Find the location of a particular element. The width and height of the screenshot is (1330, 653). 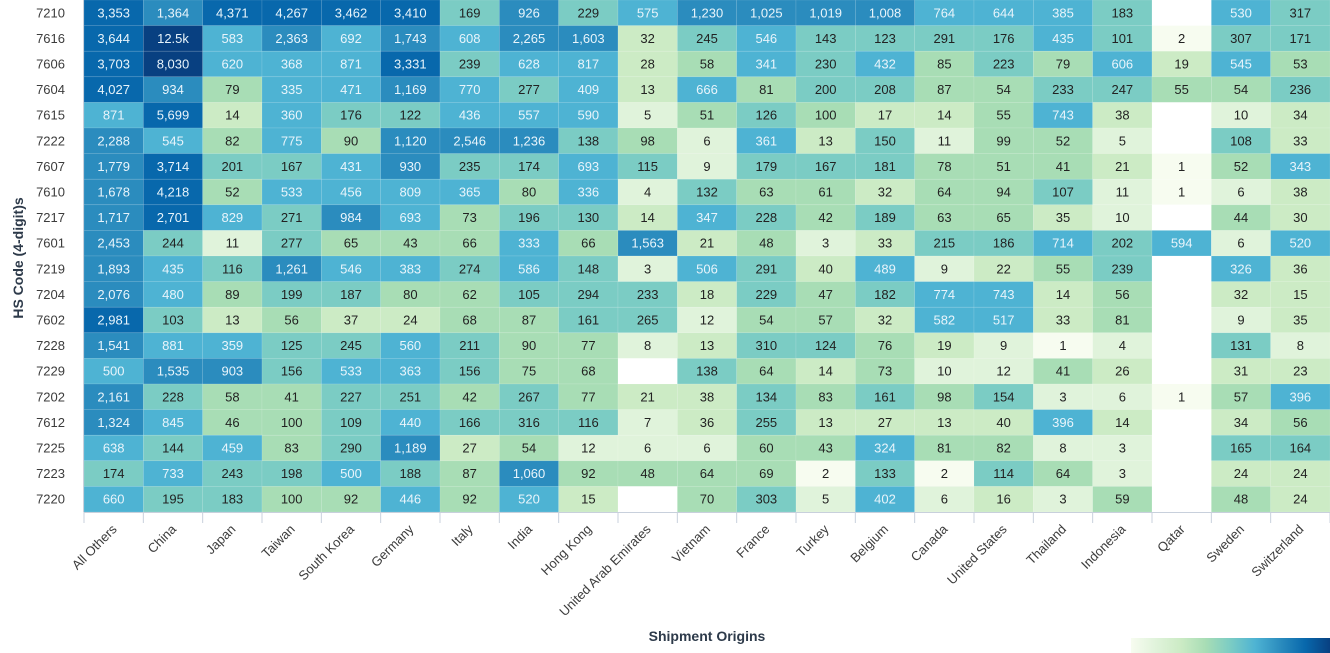

x-tick-label: Italy is located at coordinates (462, 535).